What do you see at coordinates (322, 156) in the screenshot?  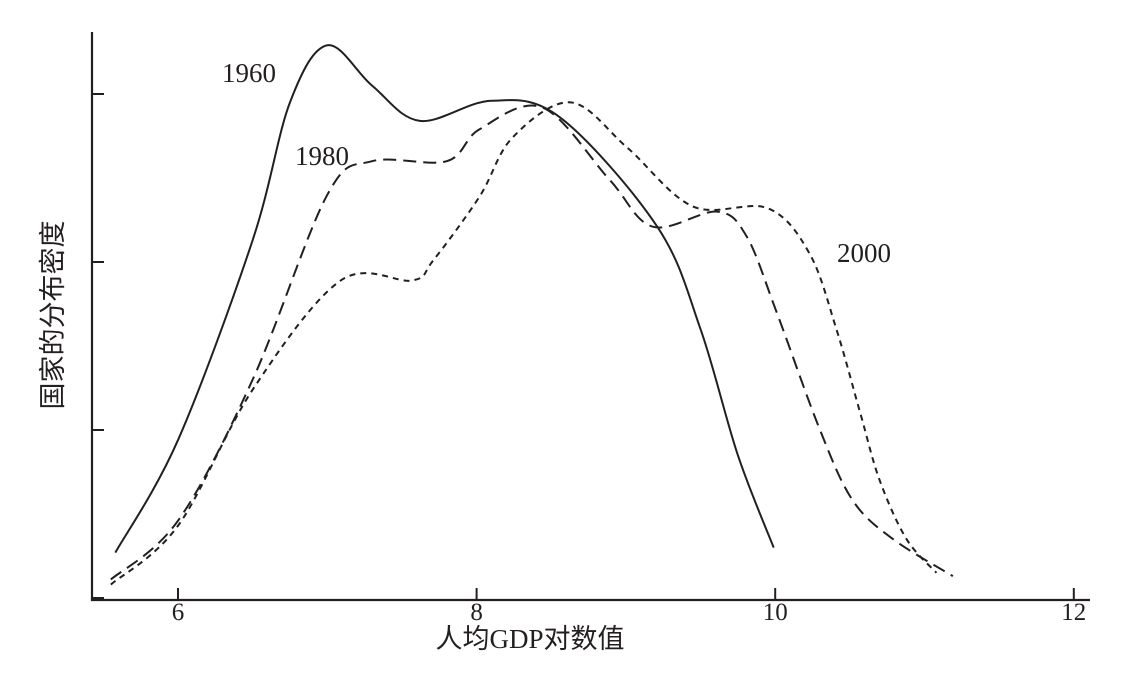 I see `series-label-1980: 1980` at bounding box center [322, 156].